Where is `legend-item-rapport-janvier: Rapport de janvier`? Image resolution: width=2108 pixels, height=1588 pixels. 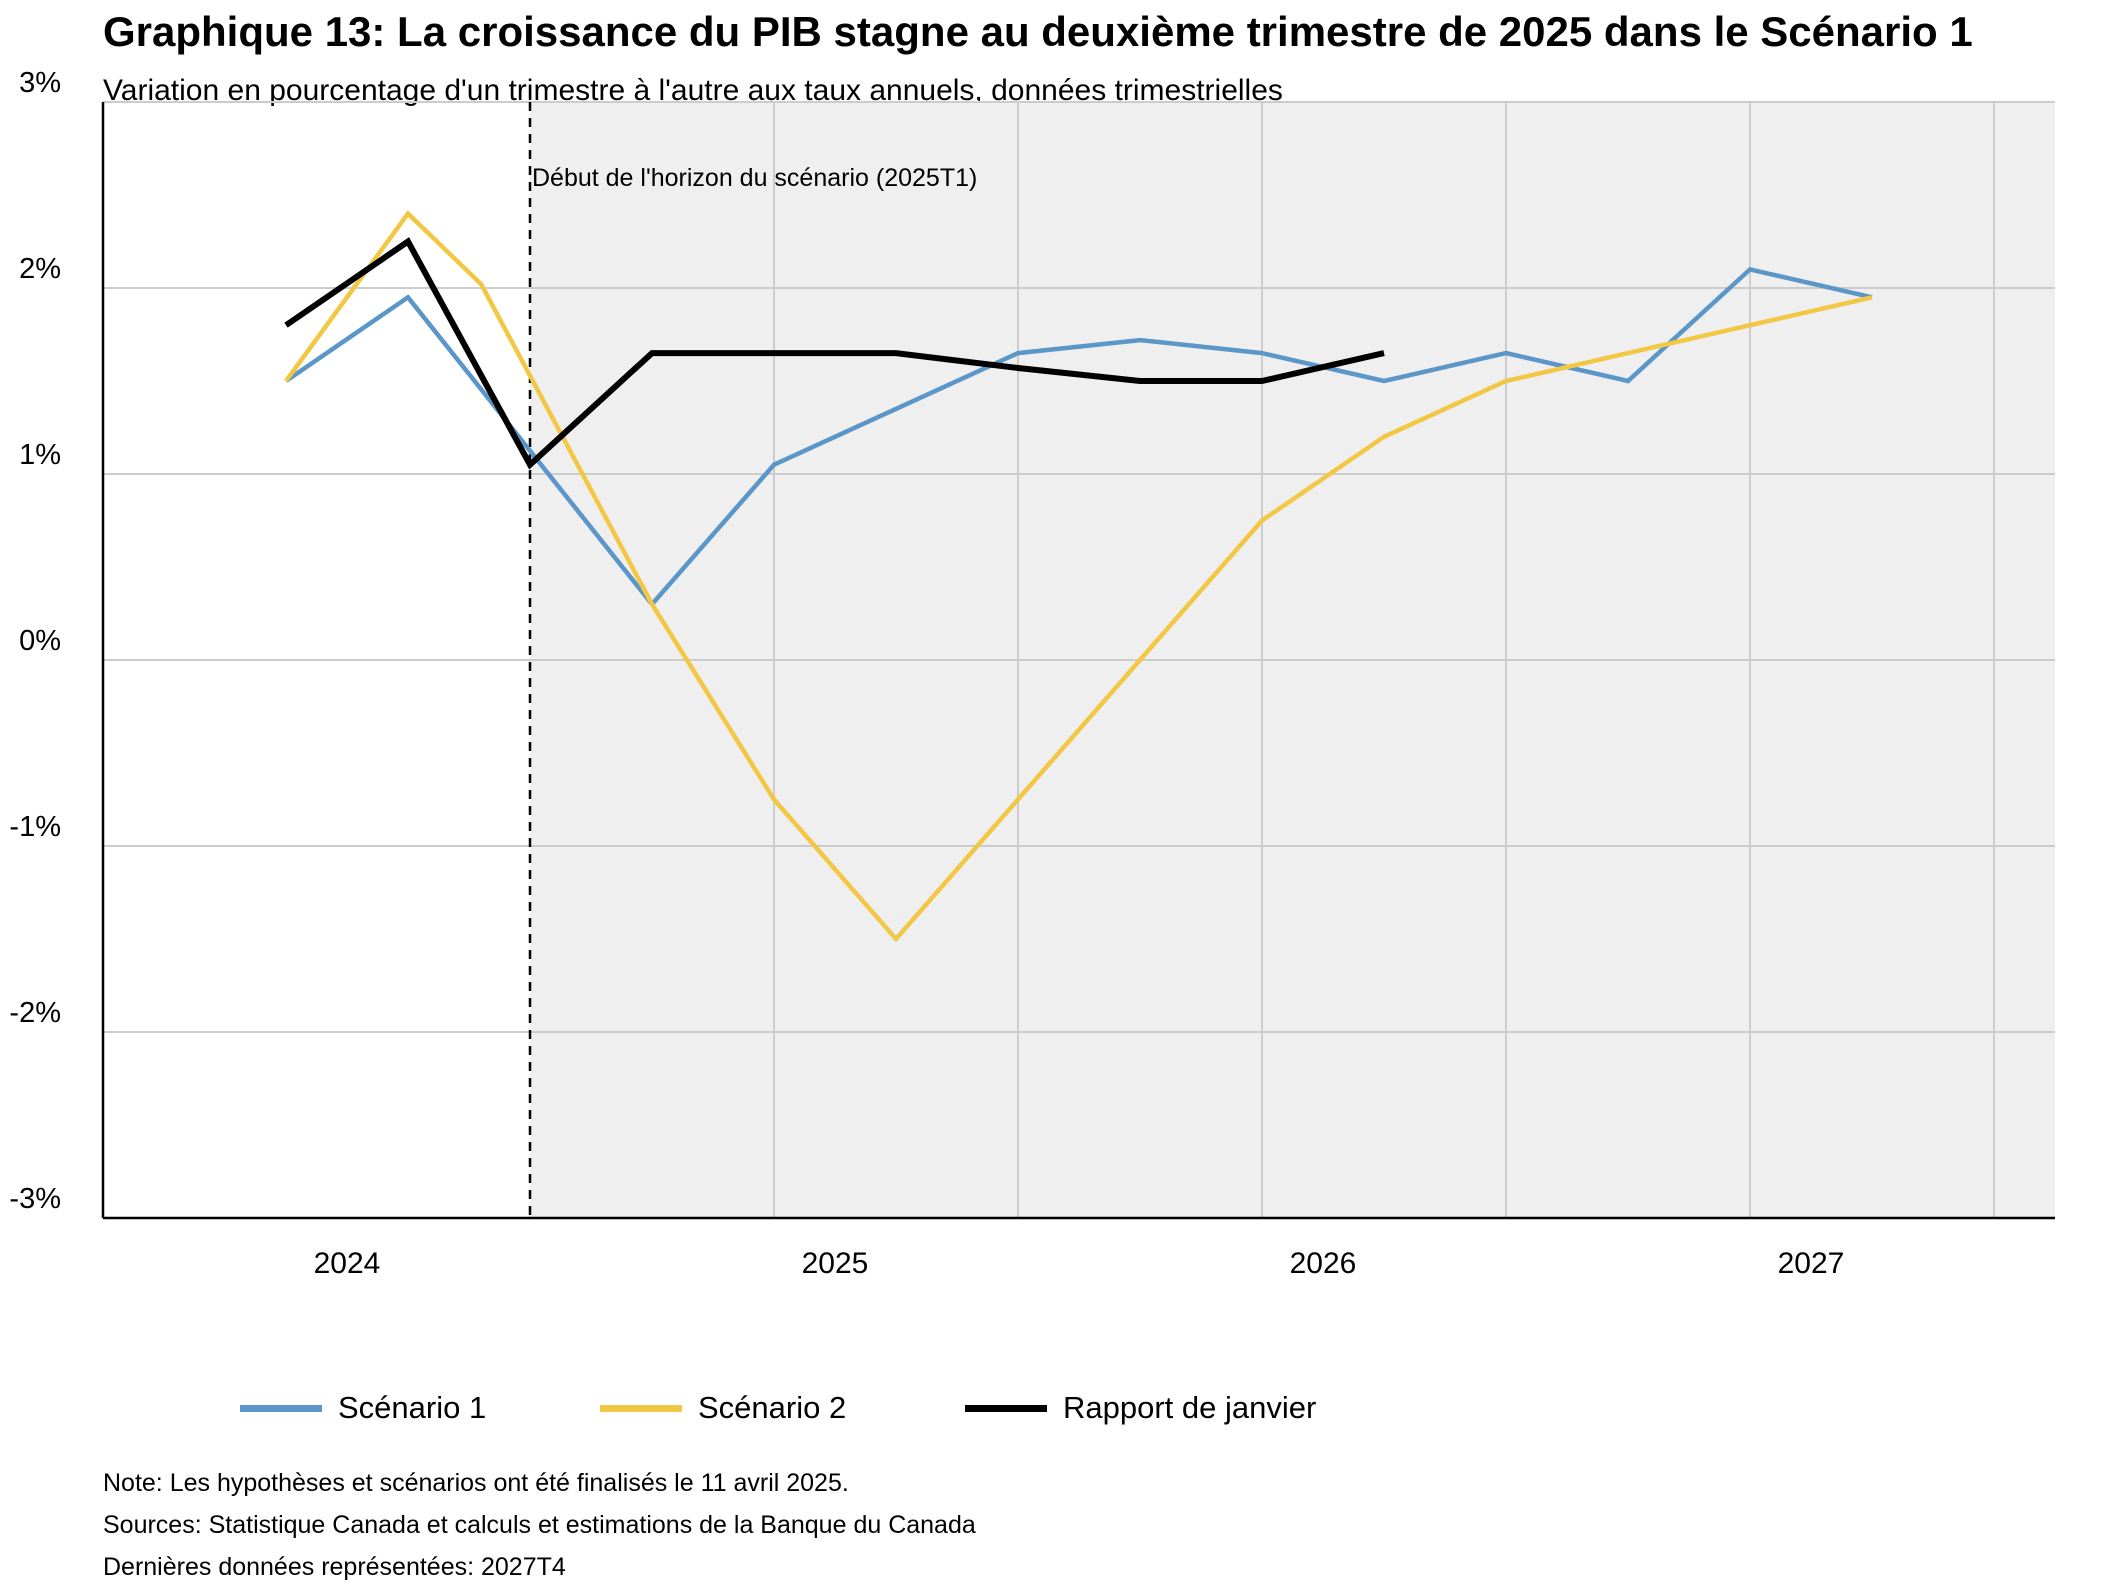
legend-item-rapport-janvier: Rapport de janvier is located at coordinates (1140, 1408).